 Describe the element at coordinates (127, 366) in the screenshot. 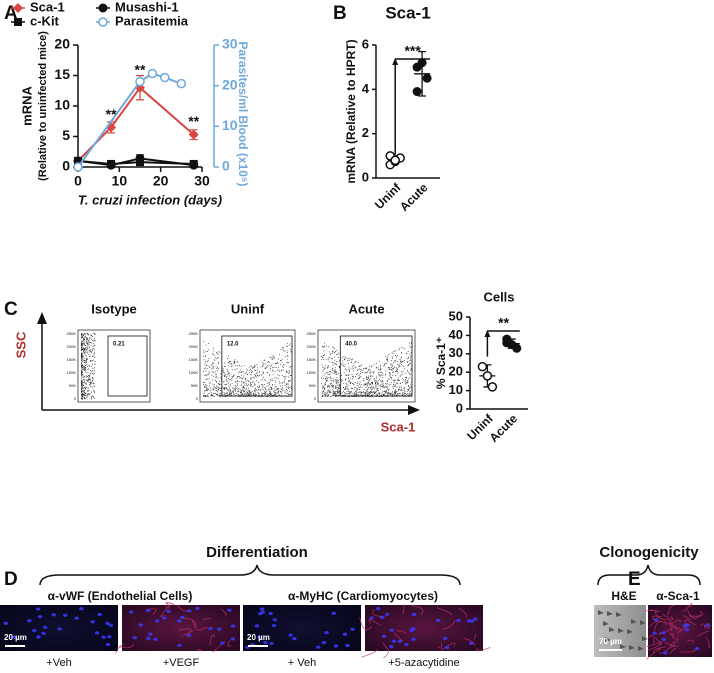

I see `gate` at that location.